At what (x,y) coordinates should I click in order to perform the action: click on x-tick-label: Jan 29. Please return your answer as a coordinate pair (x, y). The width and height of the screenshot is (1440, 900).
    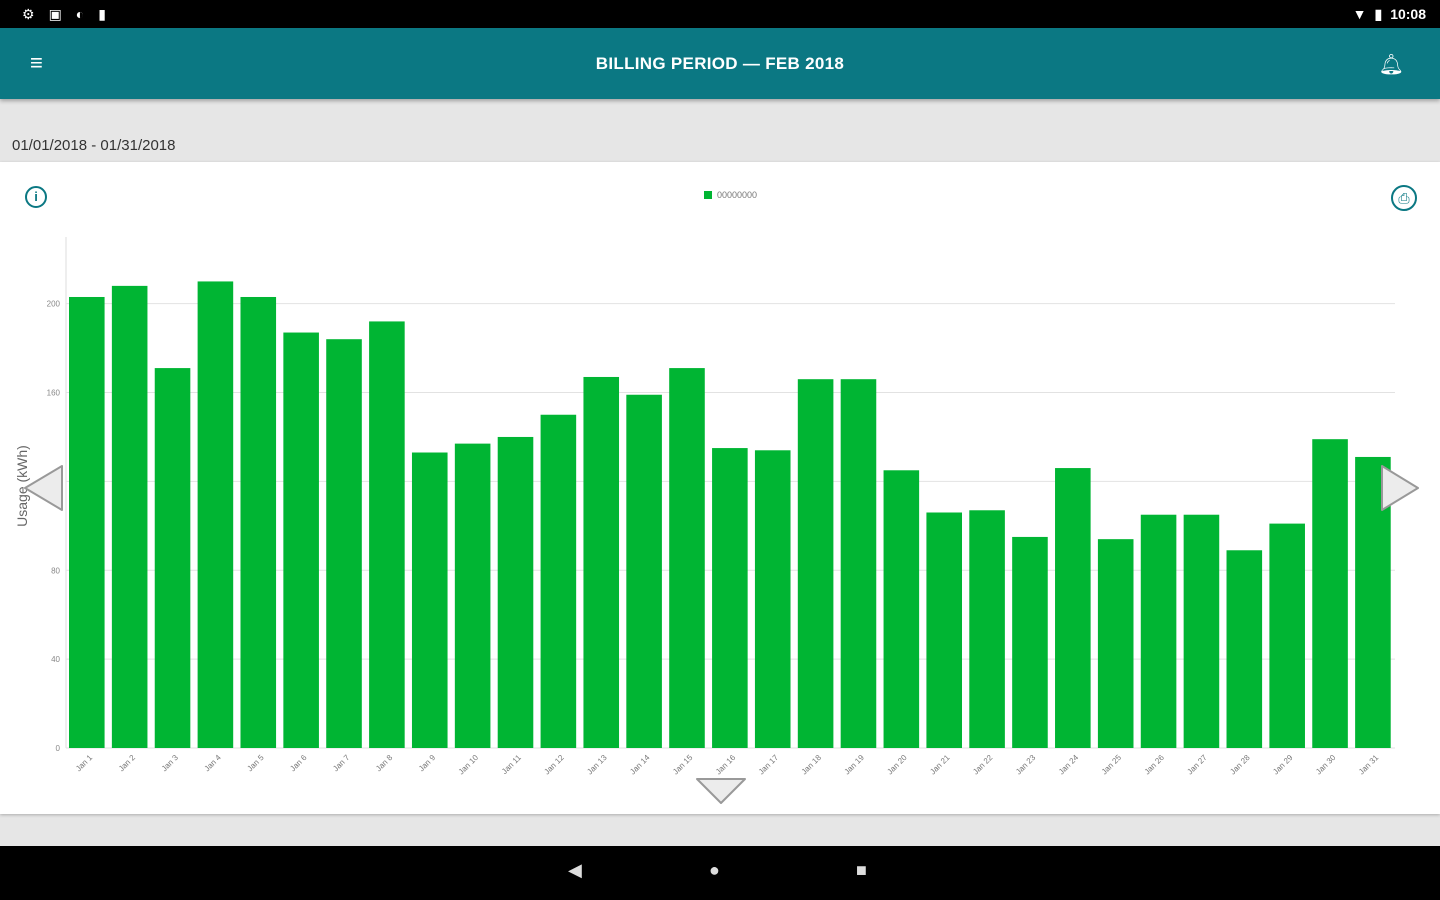
    Looking at the image, I should click on (1283, 765).